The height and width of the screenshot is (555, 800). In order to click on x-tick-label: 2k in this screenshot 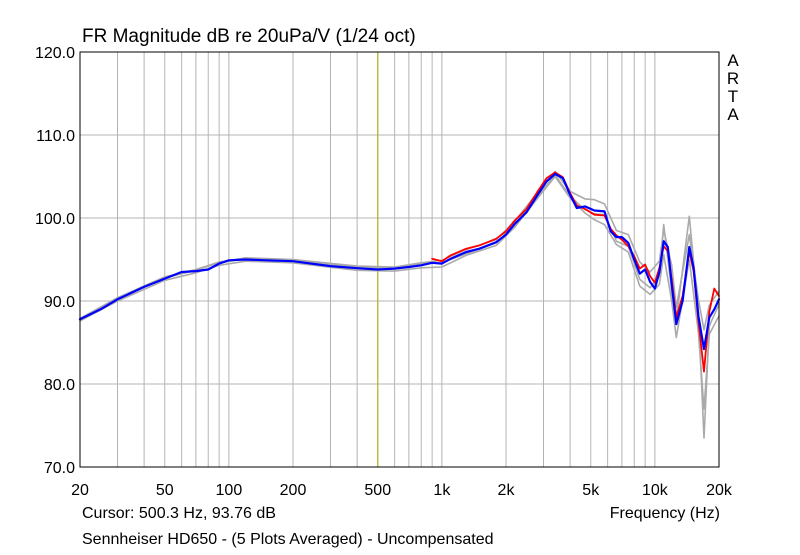, I will do `click(507, 490)`.